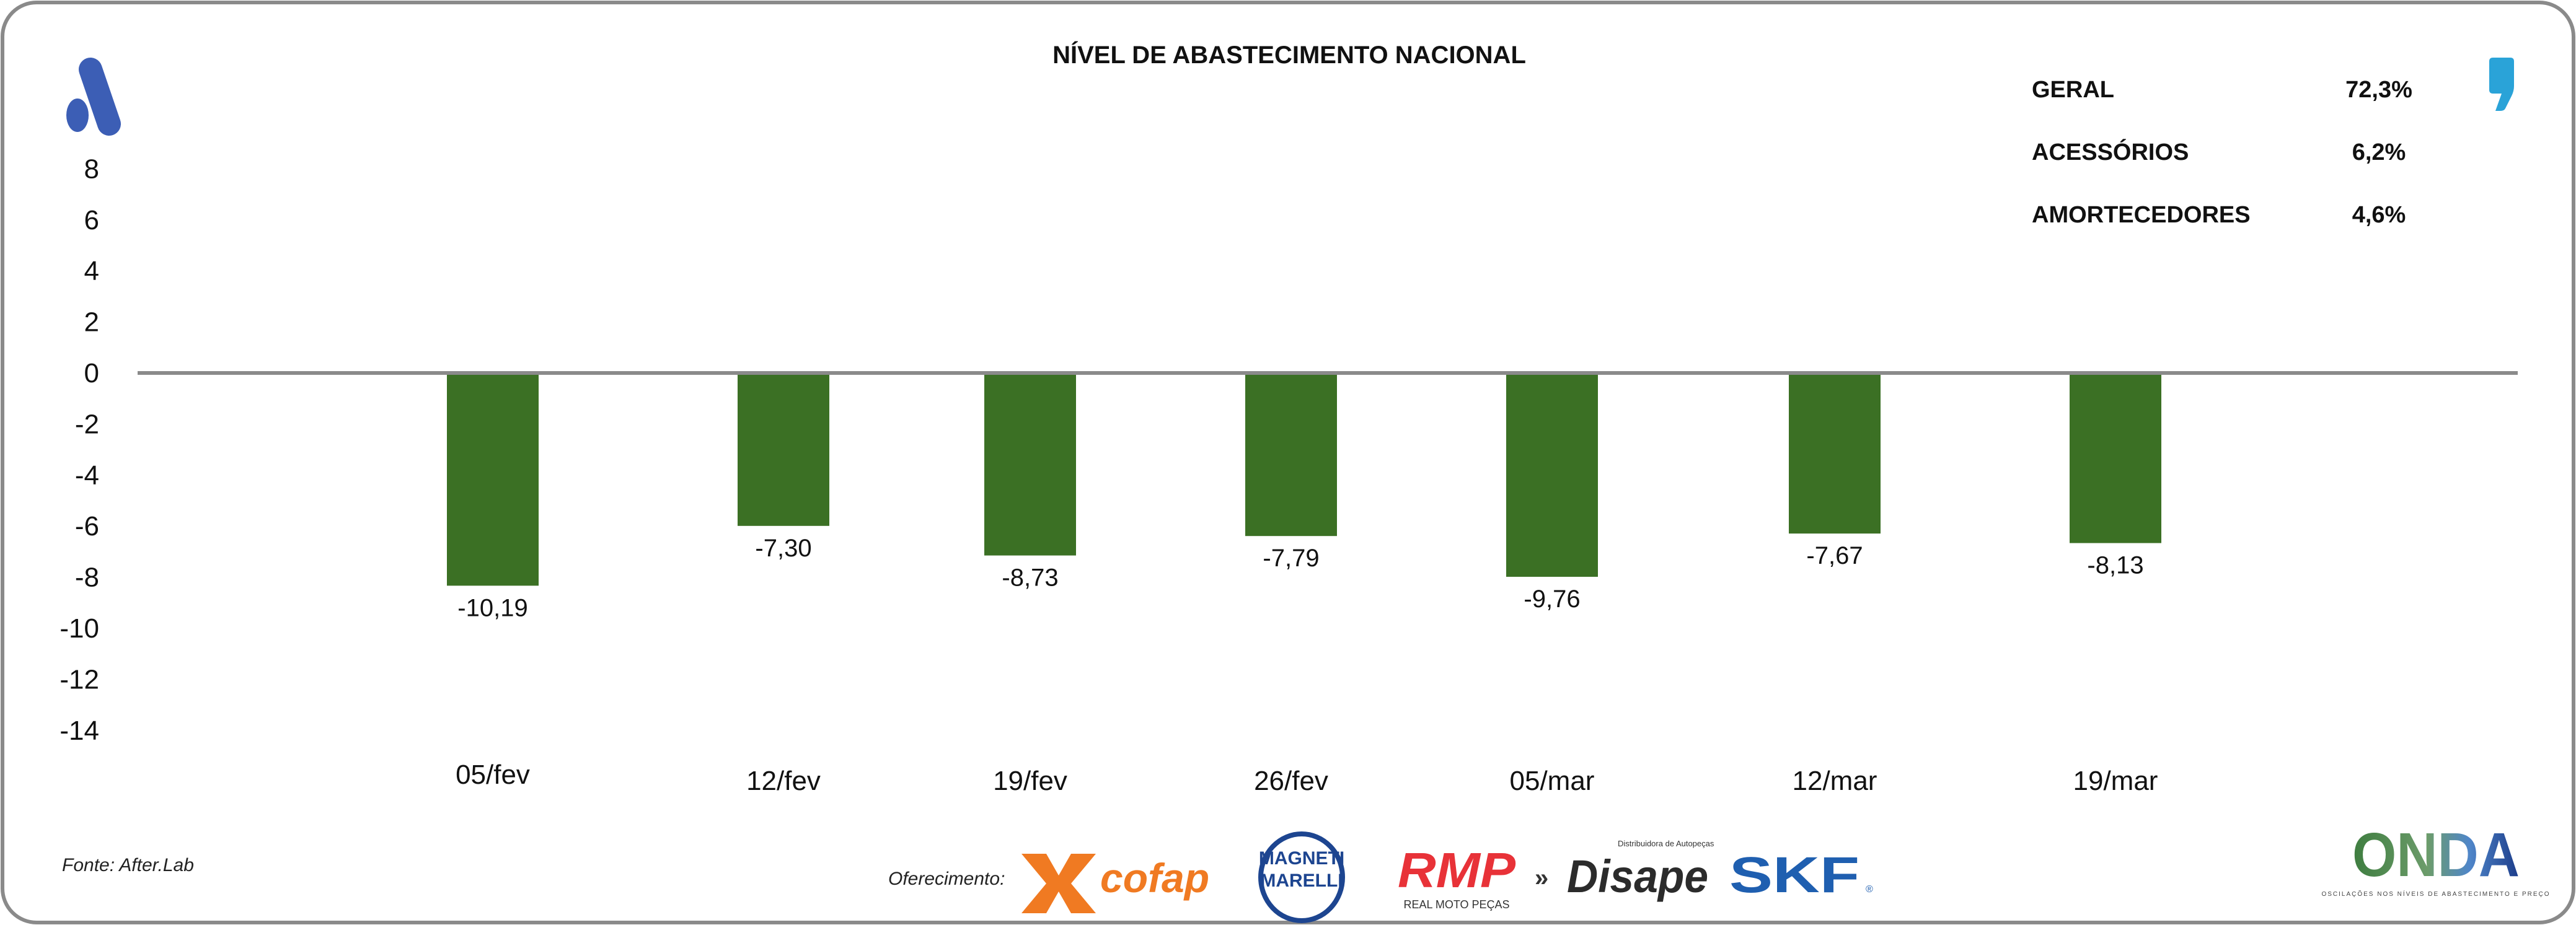  Describe the element at coordinates (1869, 889) in the screenshot. I see `registered-icon: ®` at that location.